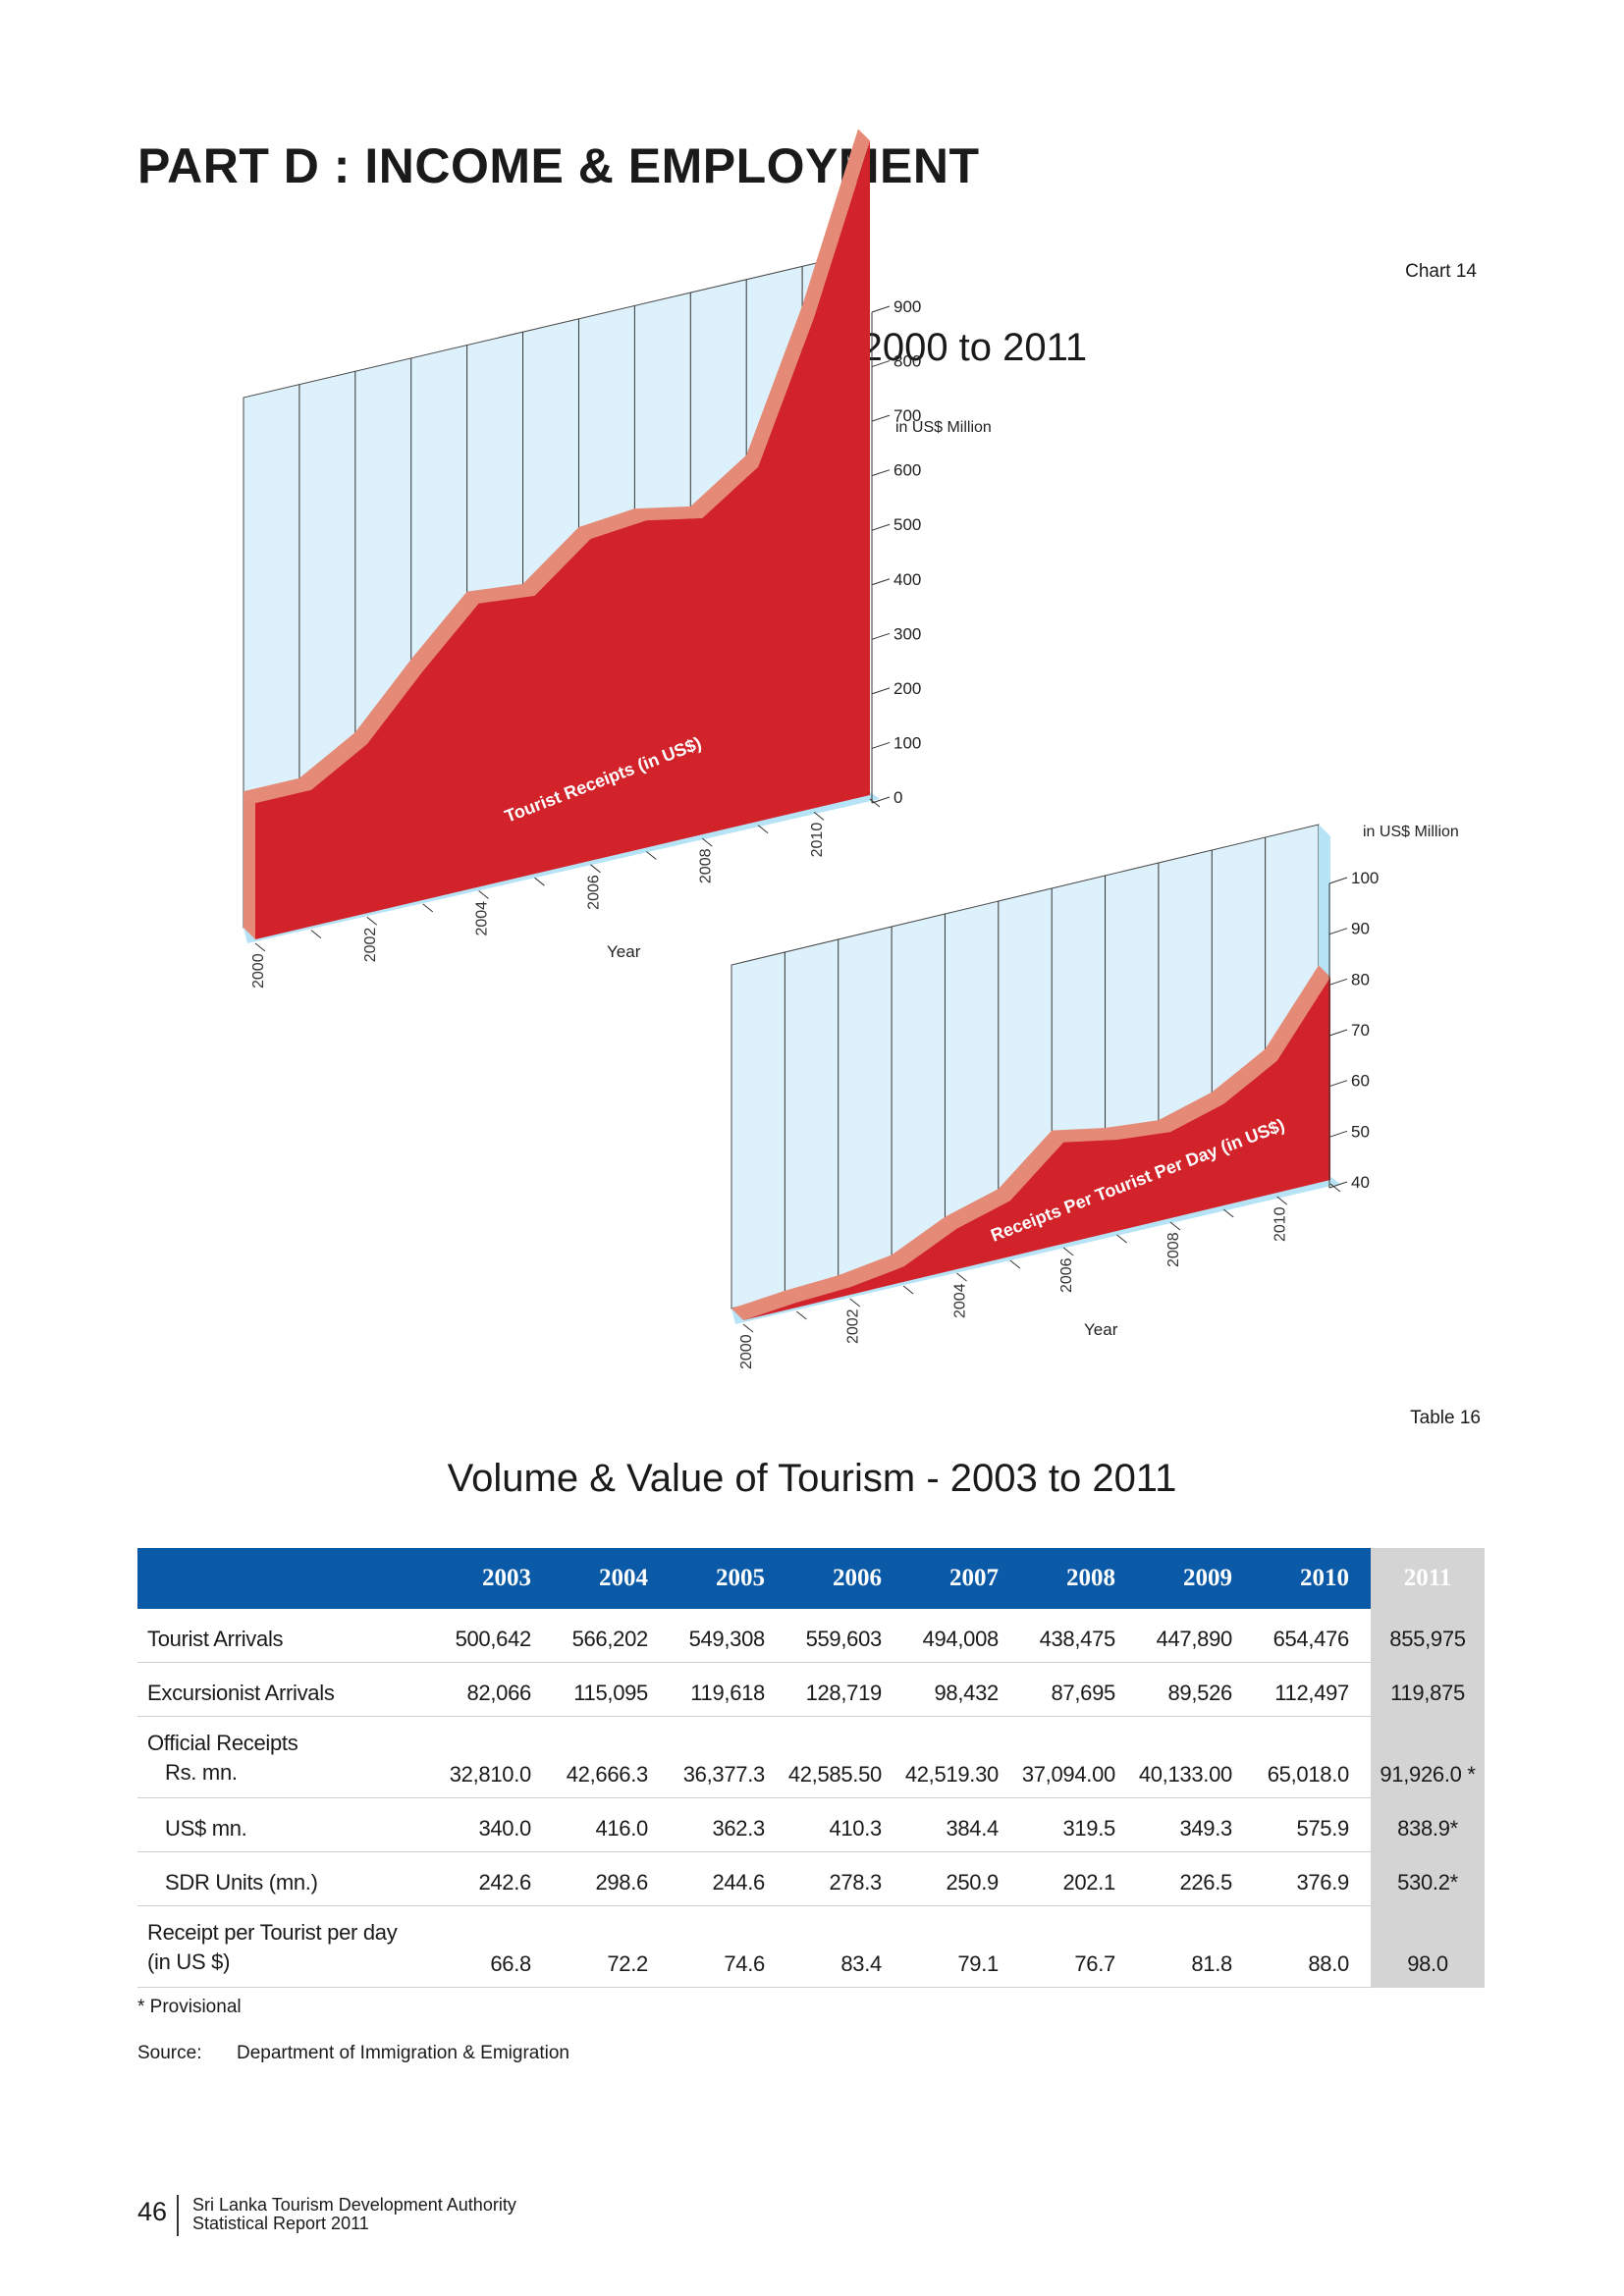  I want to click on table-number: Table 16, so click(1445, 1418).